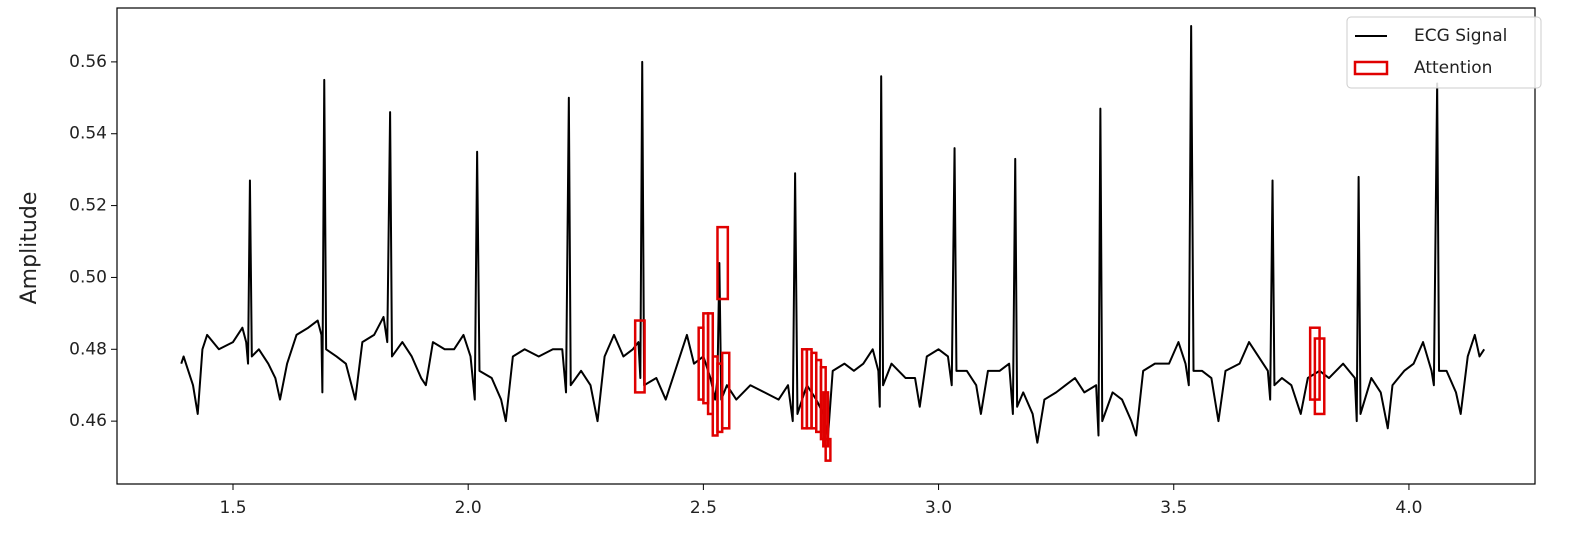 The image size is (1578, 539). Describe the element at coordinates (88, 277) in the screenshot. I see `y-tick-label: 0.50` at that location.